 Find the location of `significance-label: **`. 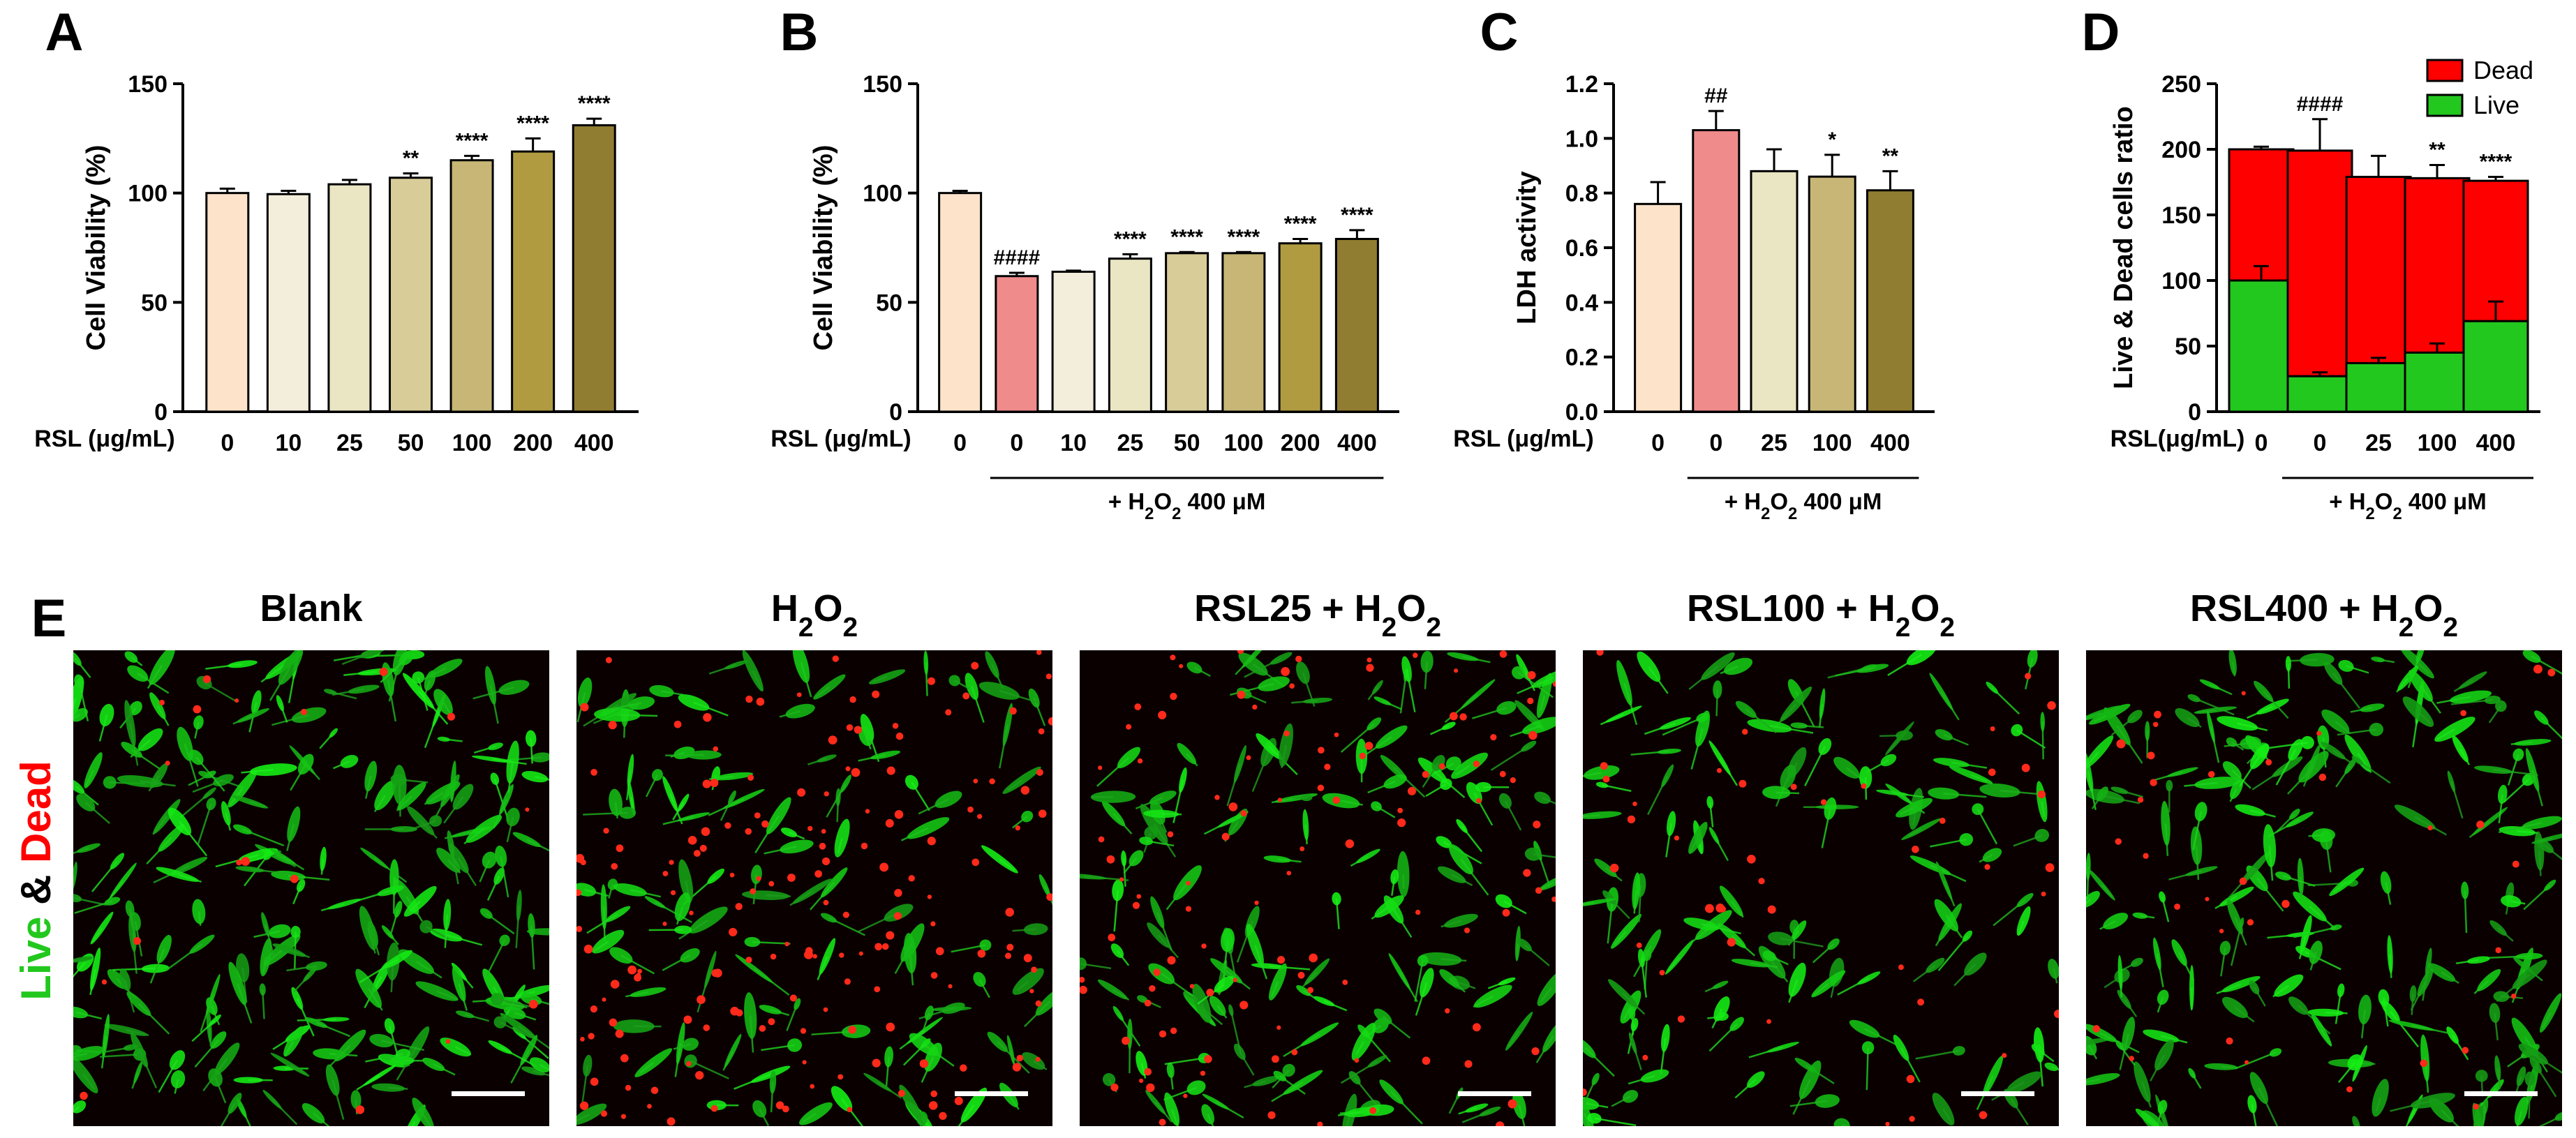

significance-label: ** is located at coordinates (1891, 155).